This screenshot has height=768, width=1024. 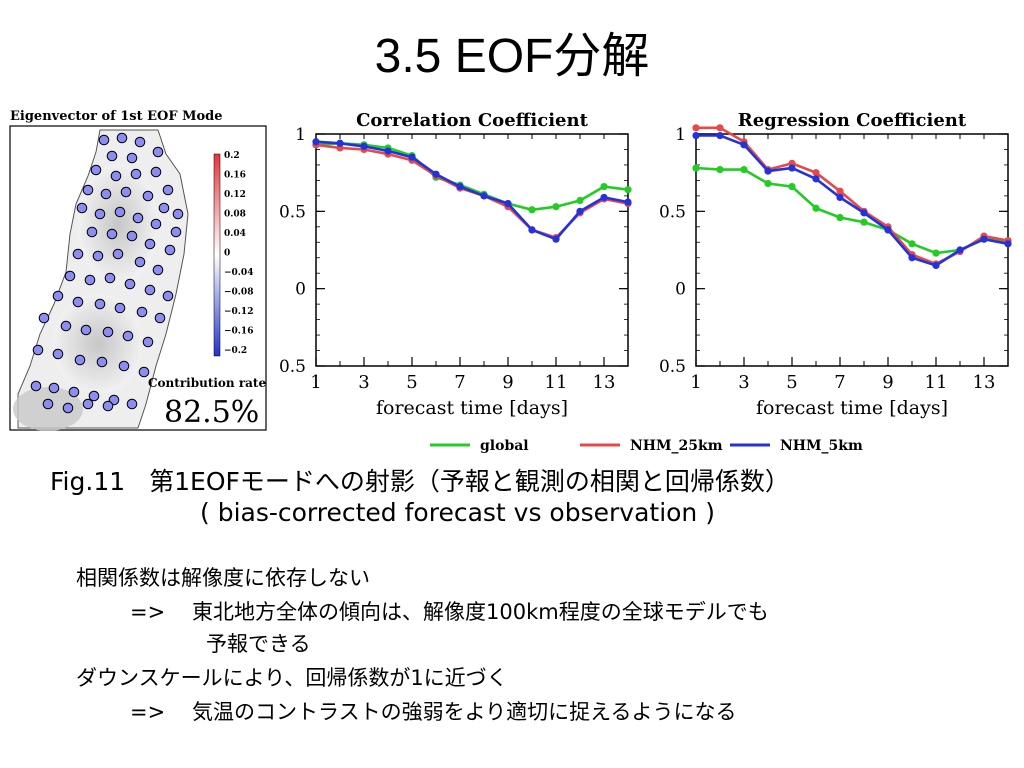 I want to click on y-tick-label: 1, so click(x=680, y=135).